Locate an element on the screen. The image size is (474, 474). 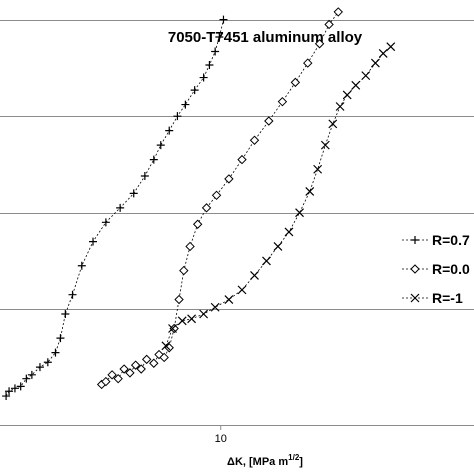
legend-item-1: R=0.7 is located at coordinates (436, 240).